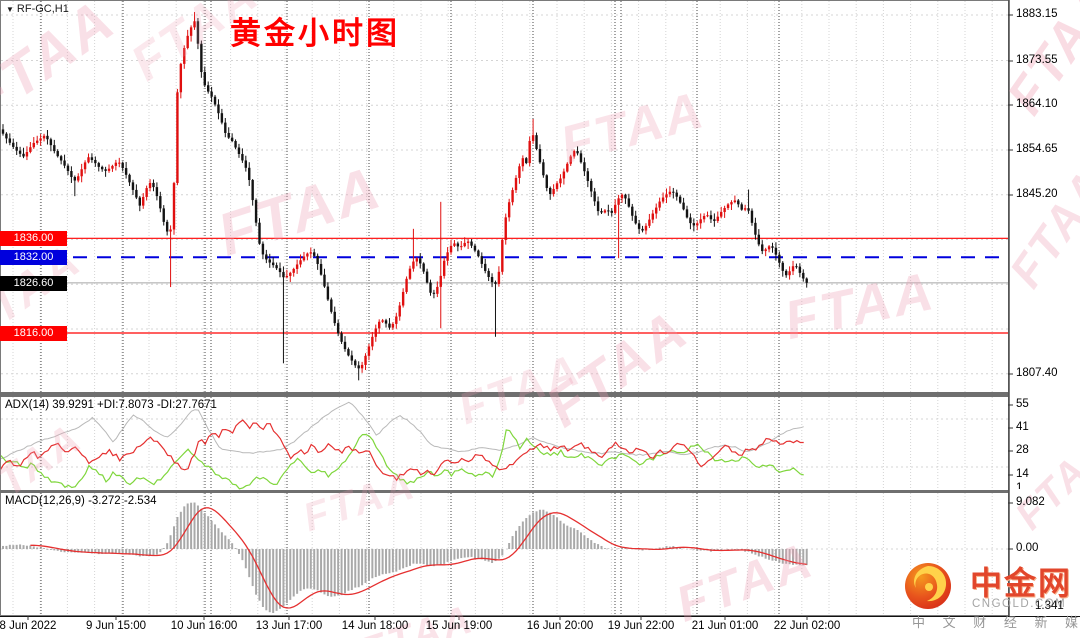 This screenshot has height=638, width=1080. I want to click on adx-axis-label-clipped: 1, so click(1019, 485).